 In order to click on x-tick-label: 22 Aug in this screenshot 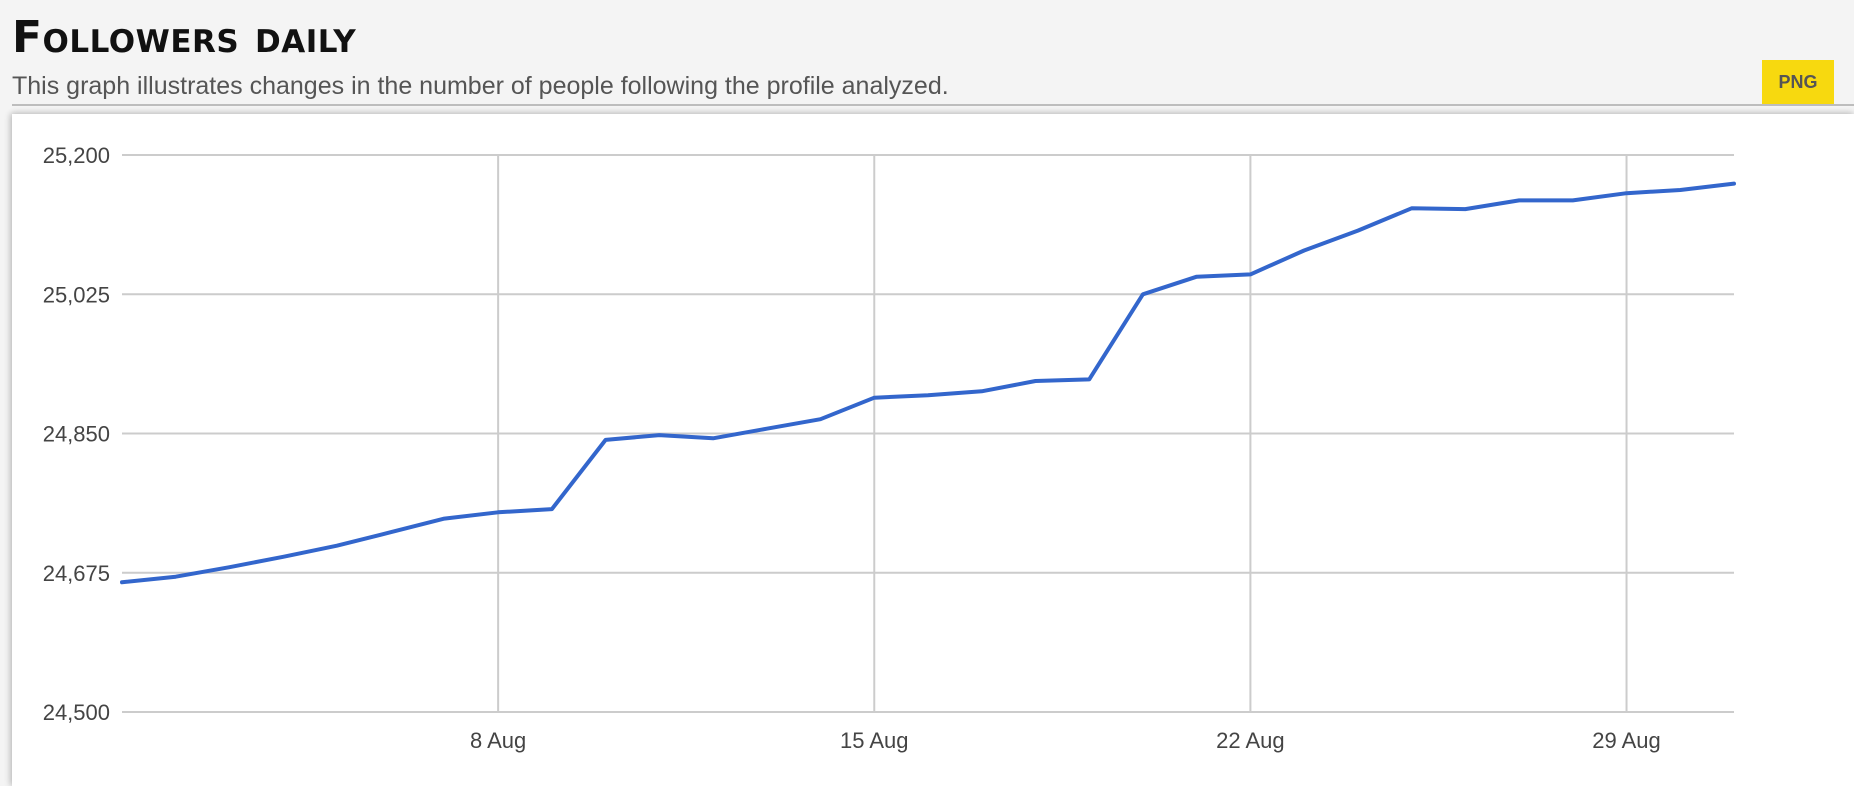, I will do `click(1250, 740)`.